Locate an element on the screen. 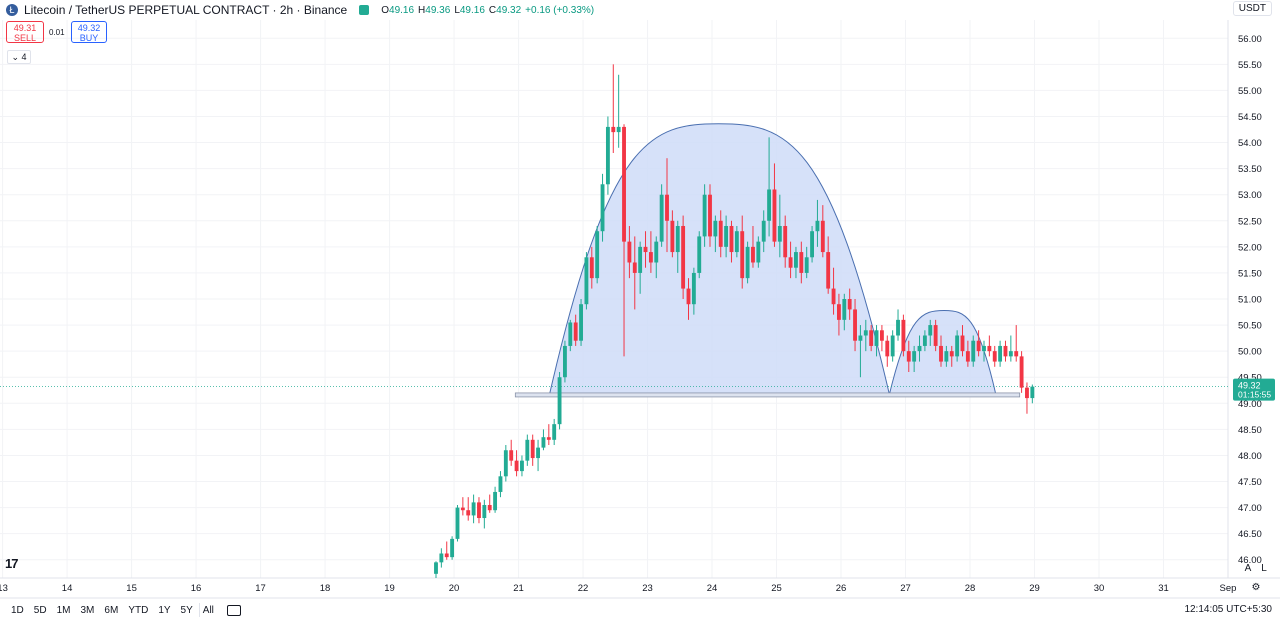 This screenshot has height=623, width=1280. currency-selector: USDT is located at coordinates (1252, 8).